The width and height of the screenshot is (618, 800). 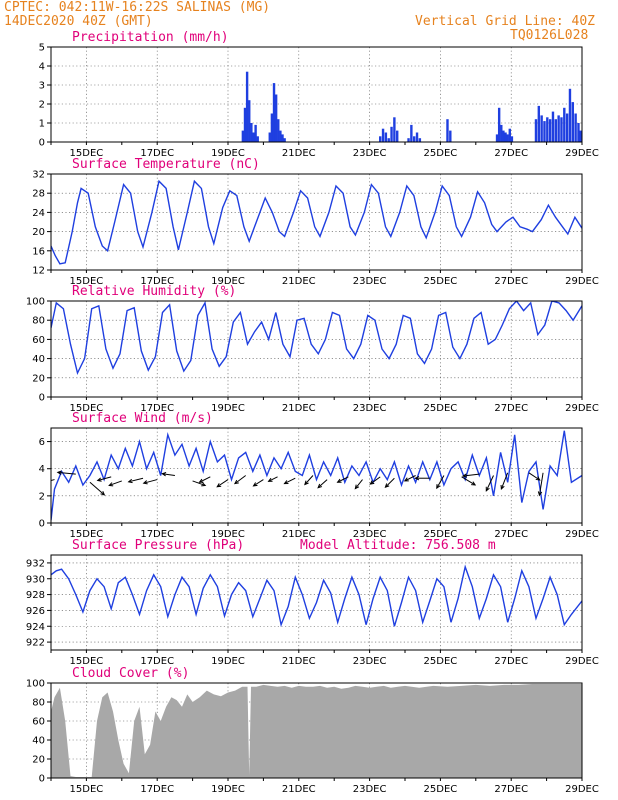 What do you see at coordinates (42, 524) in the screenshot?
I see `wind-ytick-label: 0` at bounding box center [42, 524].